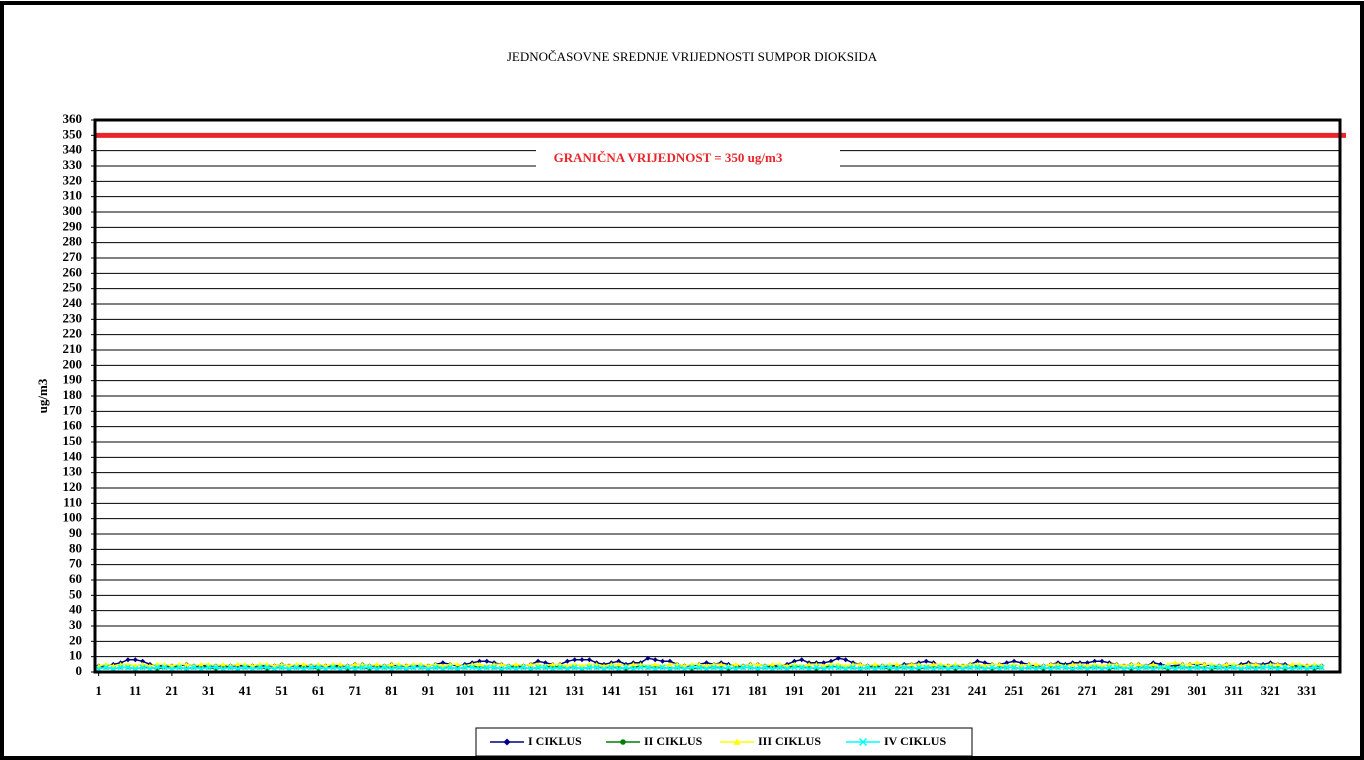 The image size is (1364, 760). I want to click on y-tick-label: 70, so click(75, 563).